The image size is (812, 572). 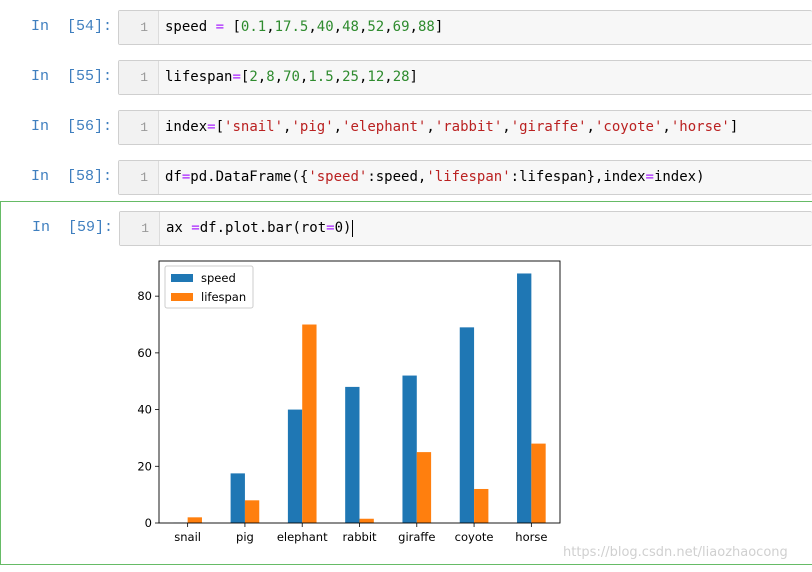 I want to click on code-line: lifespan=[2,8,70,1.5,25,12,28], so click(x=291, y=77).